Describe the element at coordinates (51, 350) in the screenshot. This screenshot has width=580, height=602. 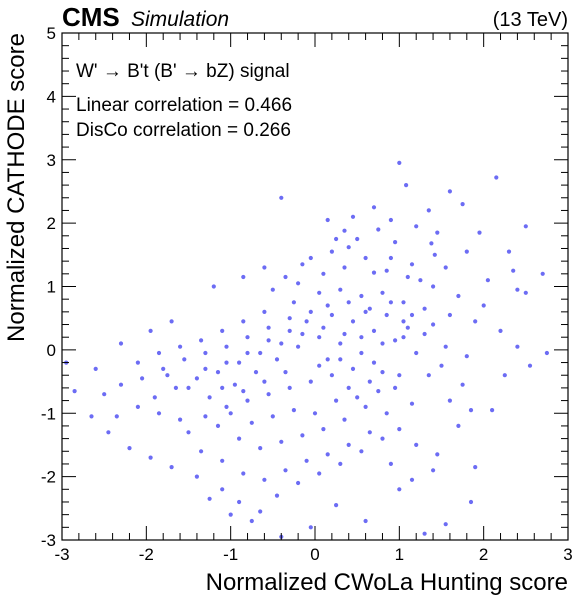
I see `y-tick-label: 0` at that location.